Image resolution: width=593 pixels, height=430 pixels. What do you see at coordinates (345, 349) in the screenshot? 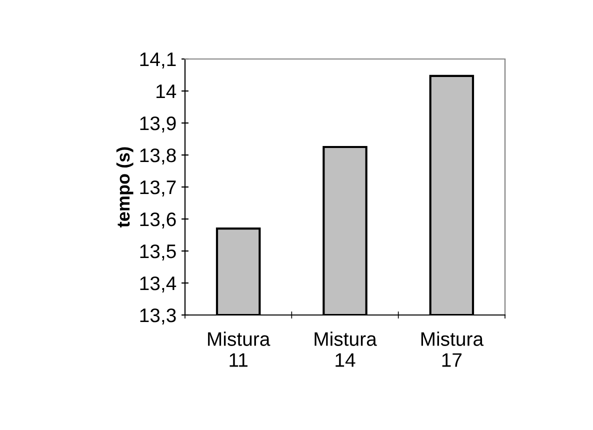
I see `x-tick-label: Mistura 14` at bounding box center [345, 349].